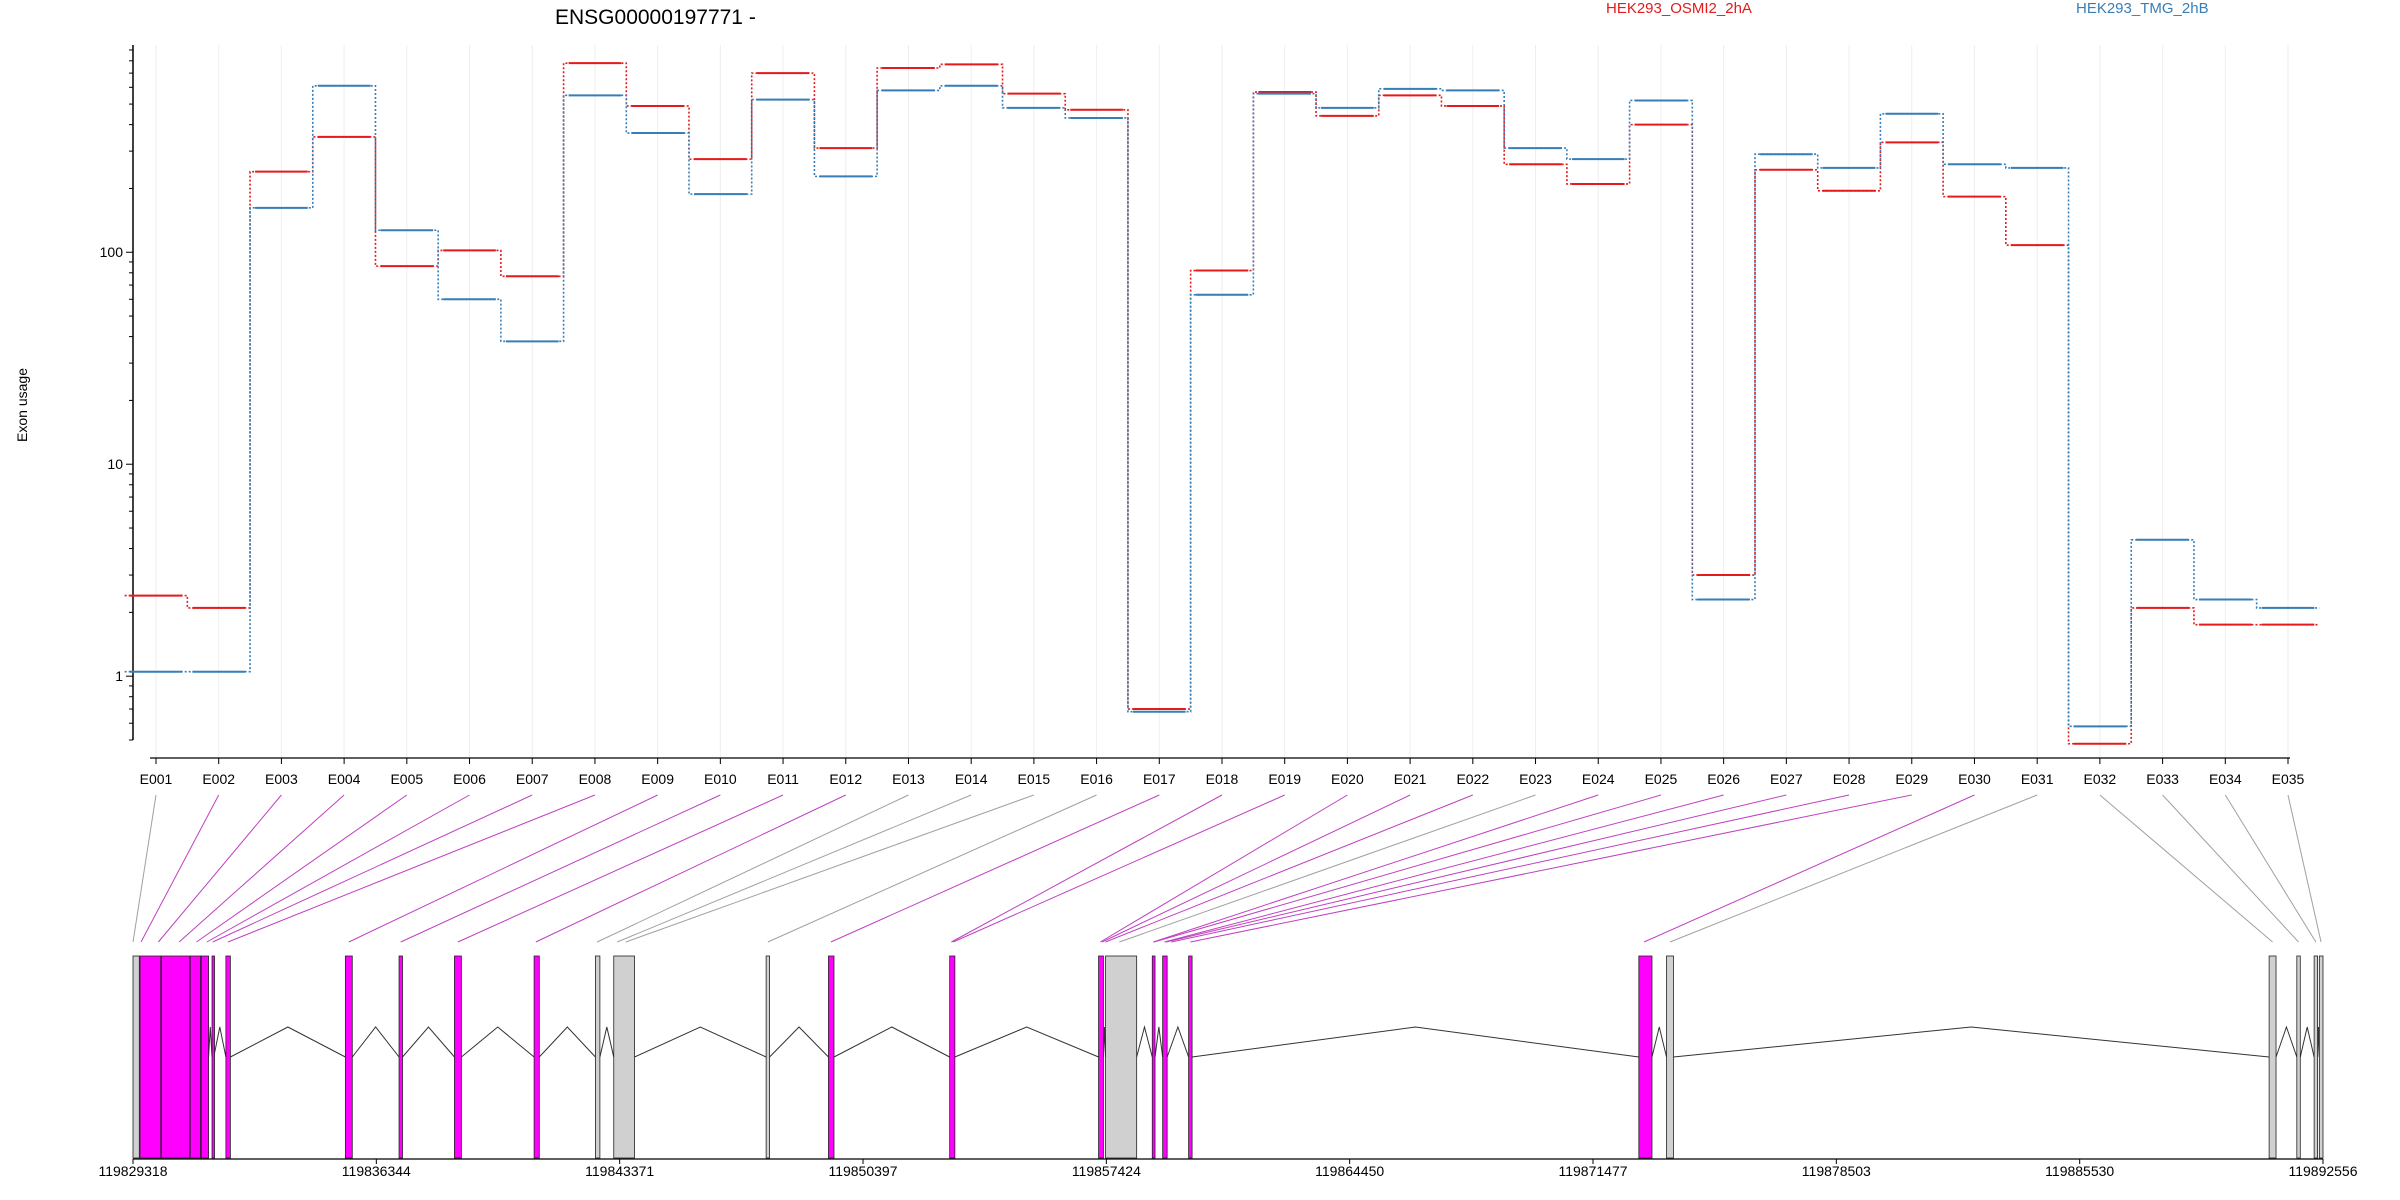  What do you see at coordinates (1159, 779) in the screenshot?
I see `x-tick-label: E017` at bounding box center [1159, 779].